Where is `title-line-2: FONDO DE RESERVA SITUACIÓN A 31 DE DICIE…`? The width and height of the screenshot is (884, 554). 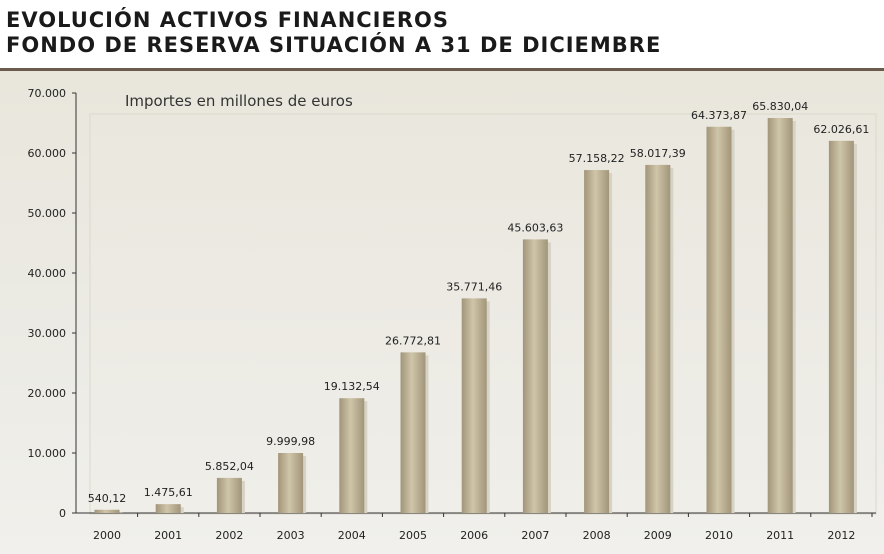
title-line-2: FONDO DE RESERVA SITUACIÓN A 31 DE DICIE… is located at coordinates (334, 45).